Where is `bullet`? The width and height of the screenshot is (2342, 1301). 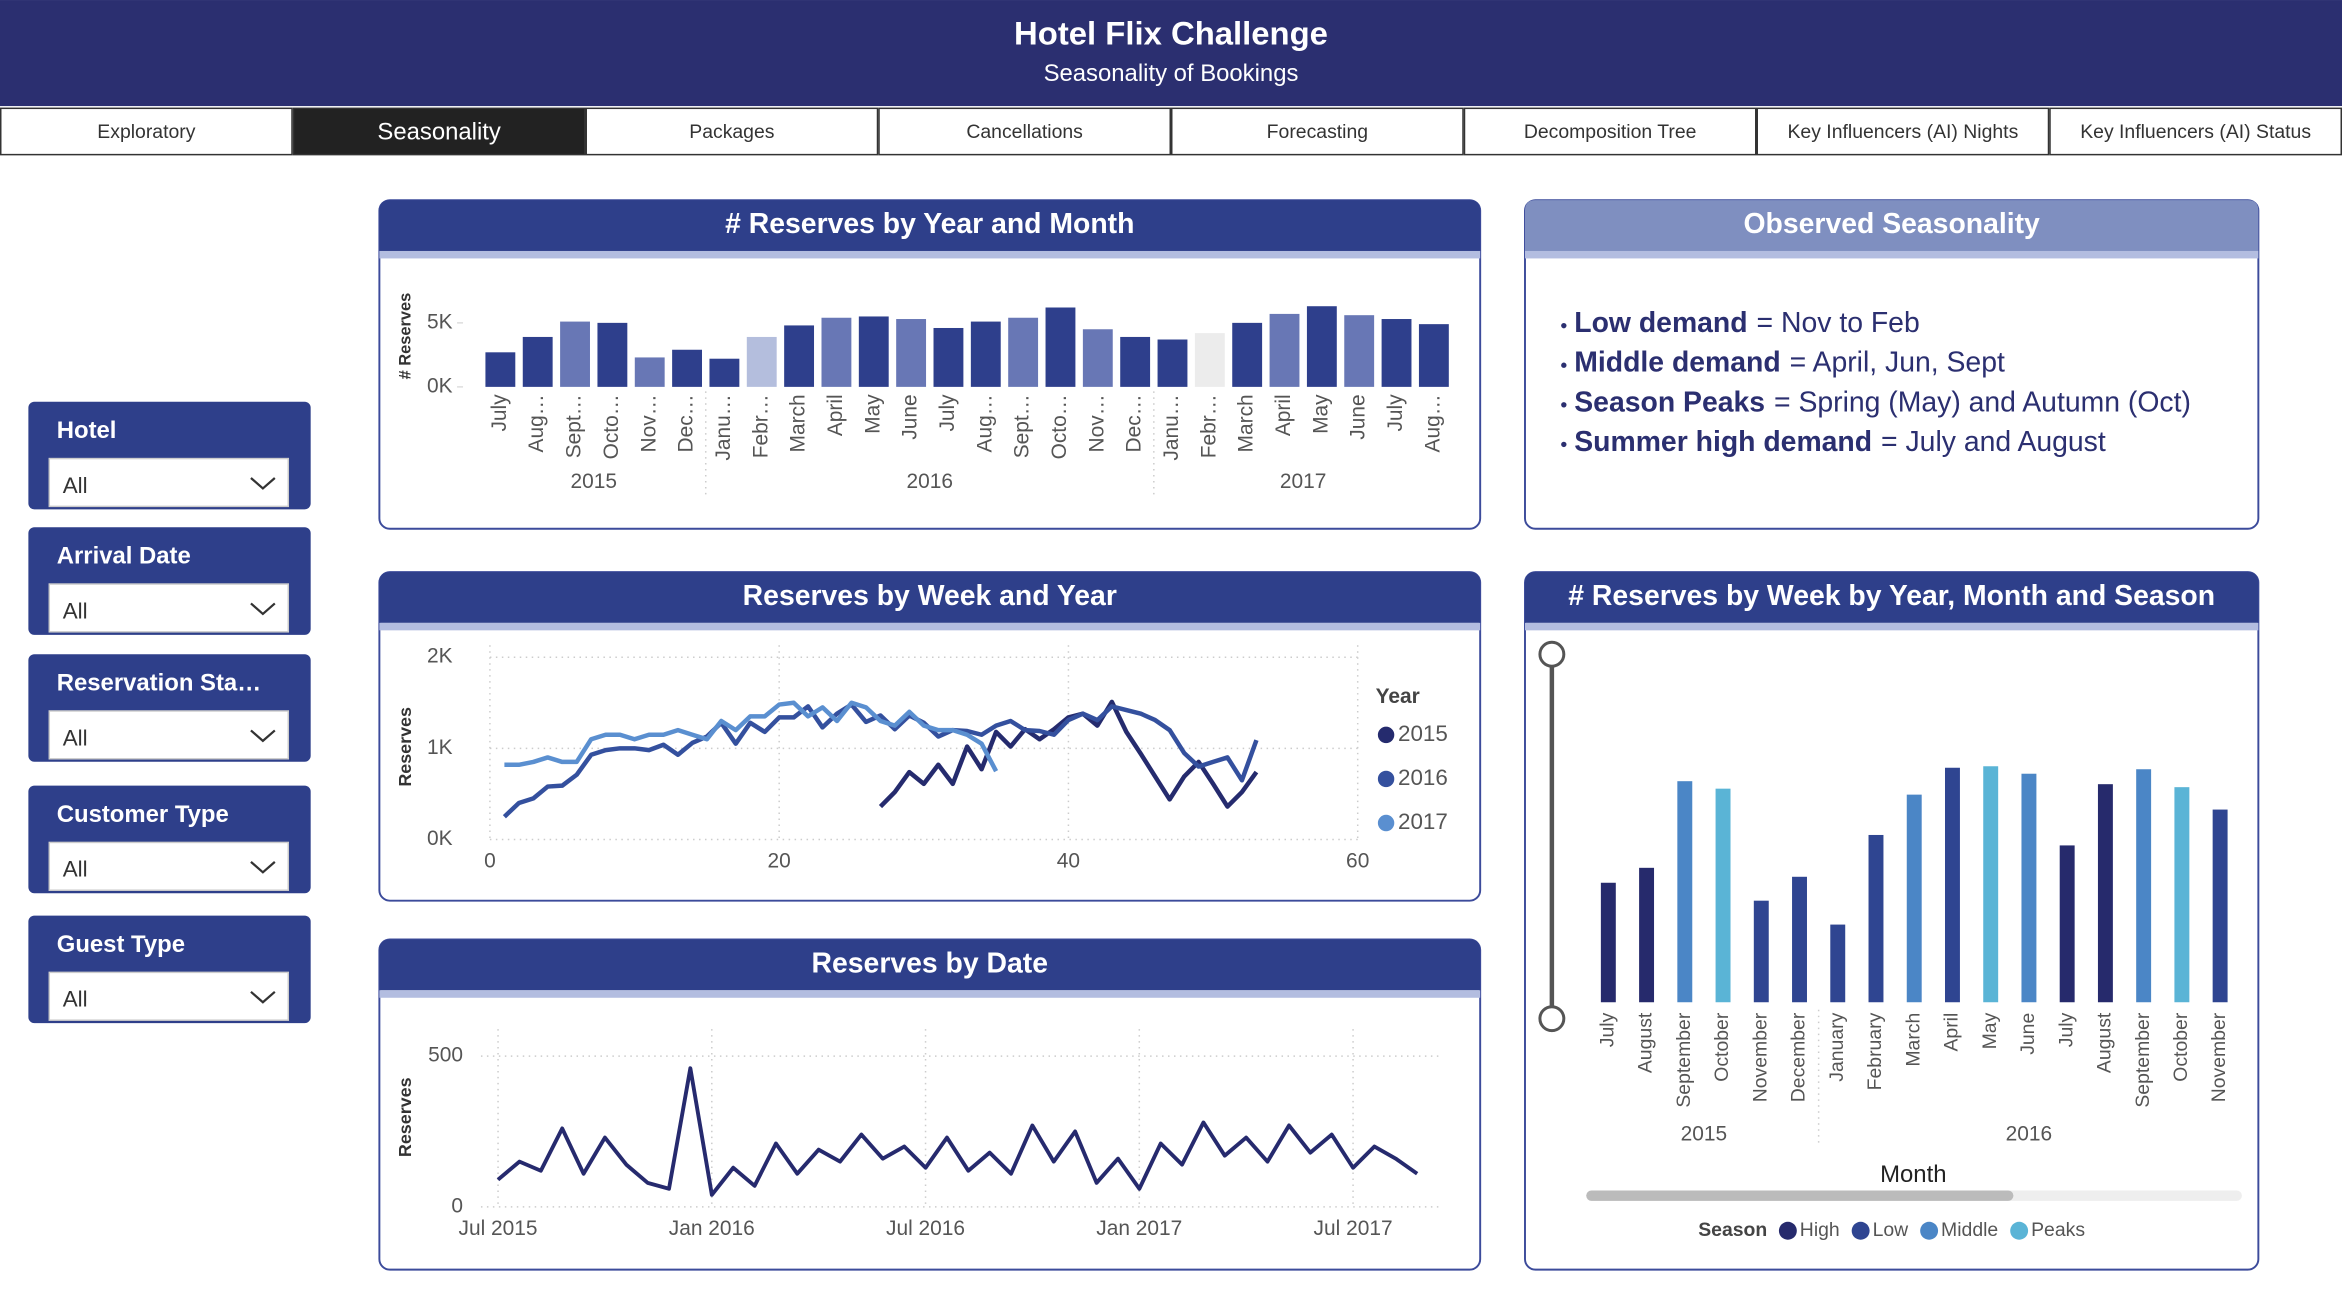 bullet is located at coordinates (1564, 365).